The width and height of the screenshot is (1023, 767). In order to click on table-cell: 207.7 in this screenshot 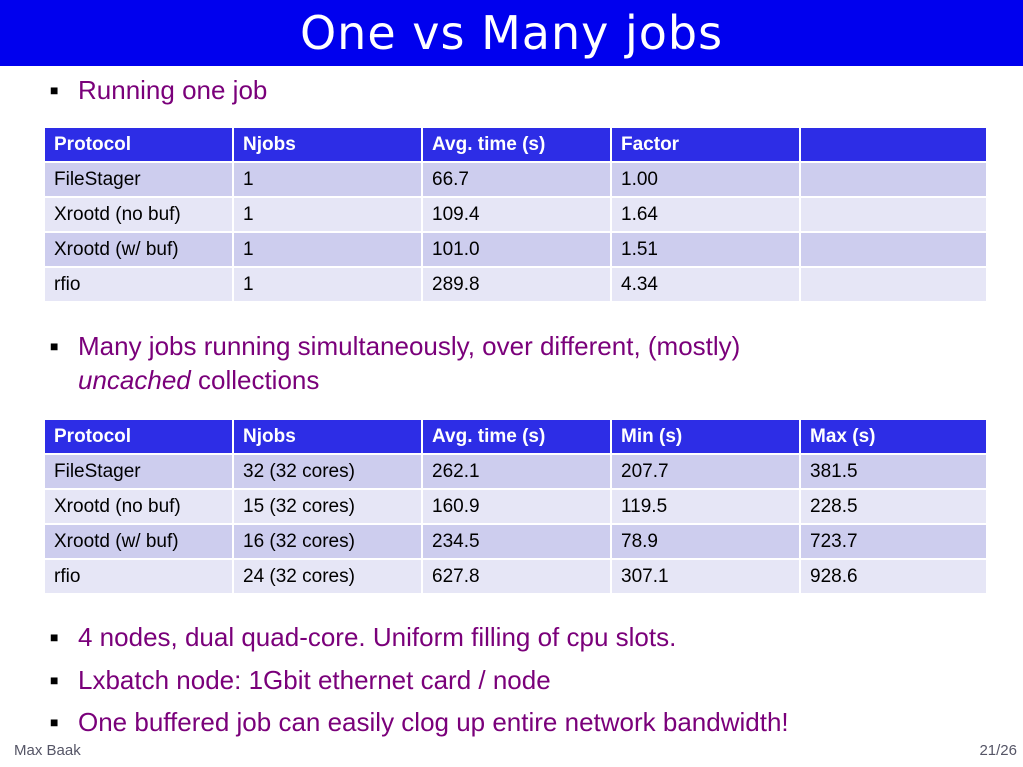, I will do `click(705, 471)`.